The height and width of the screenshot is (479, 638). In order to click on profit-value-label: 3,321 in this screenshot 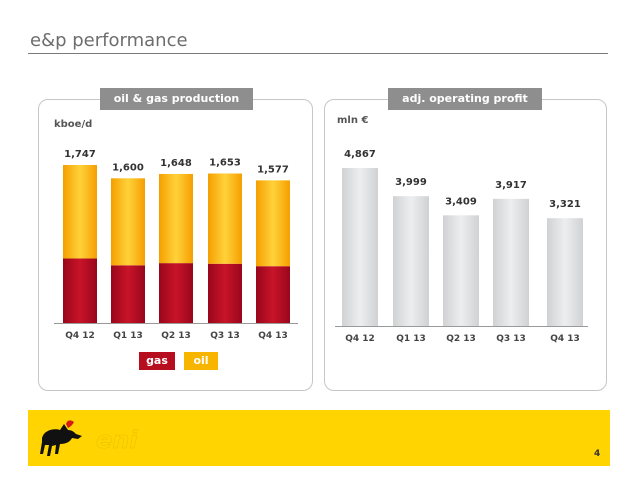, I will do `click(565, 204)`.